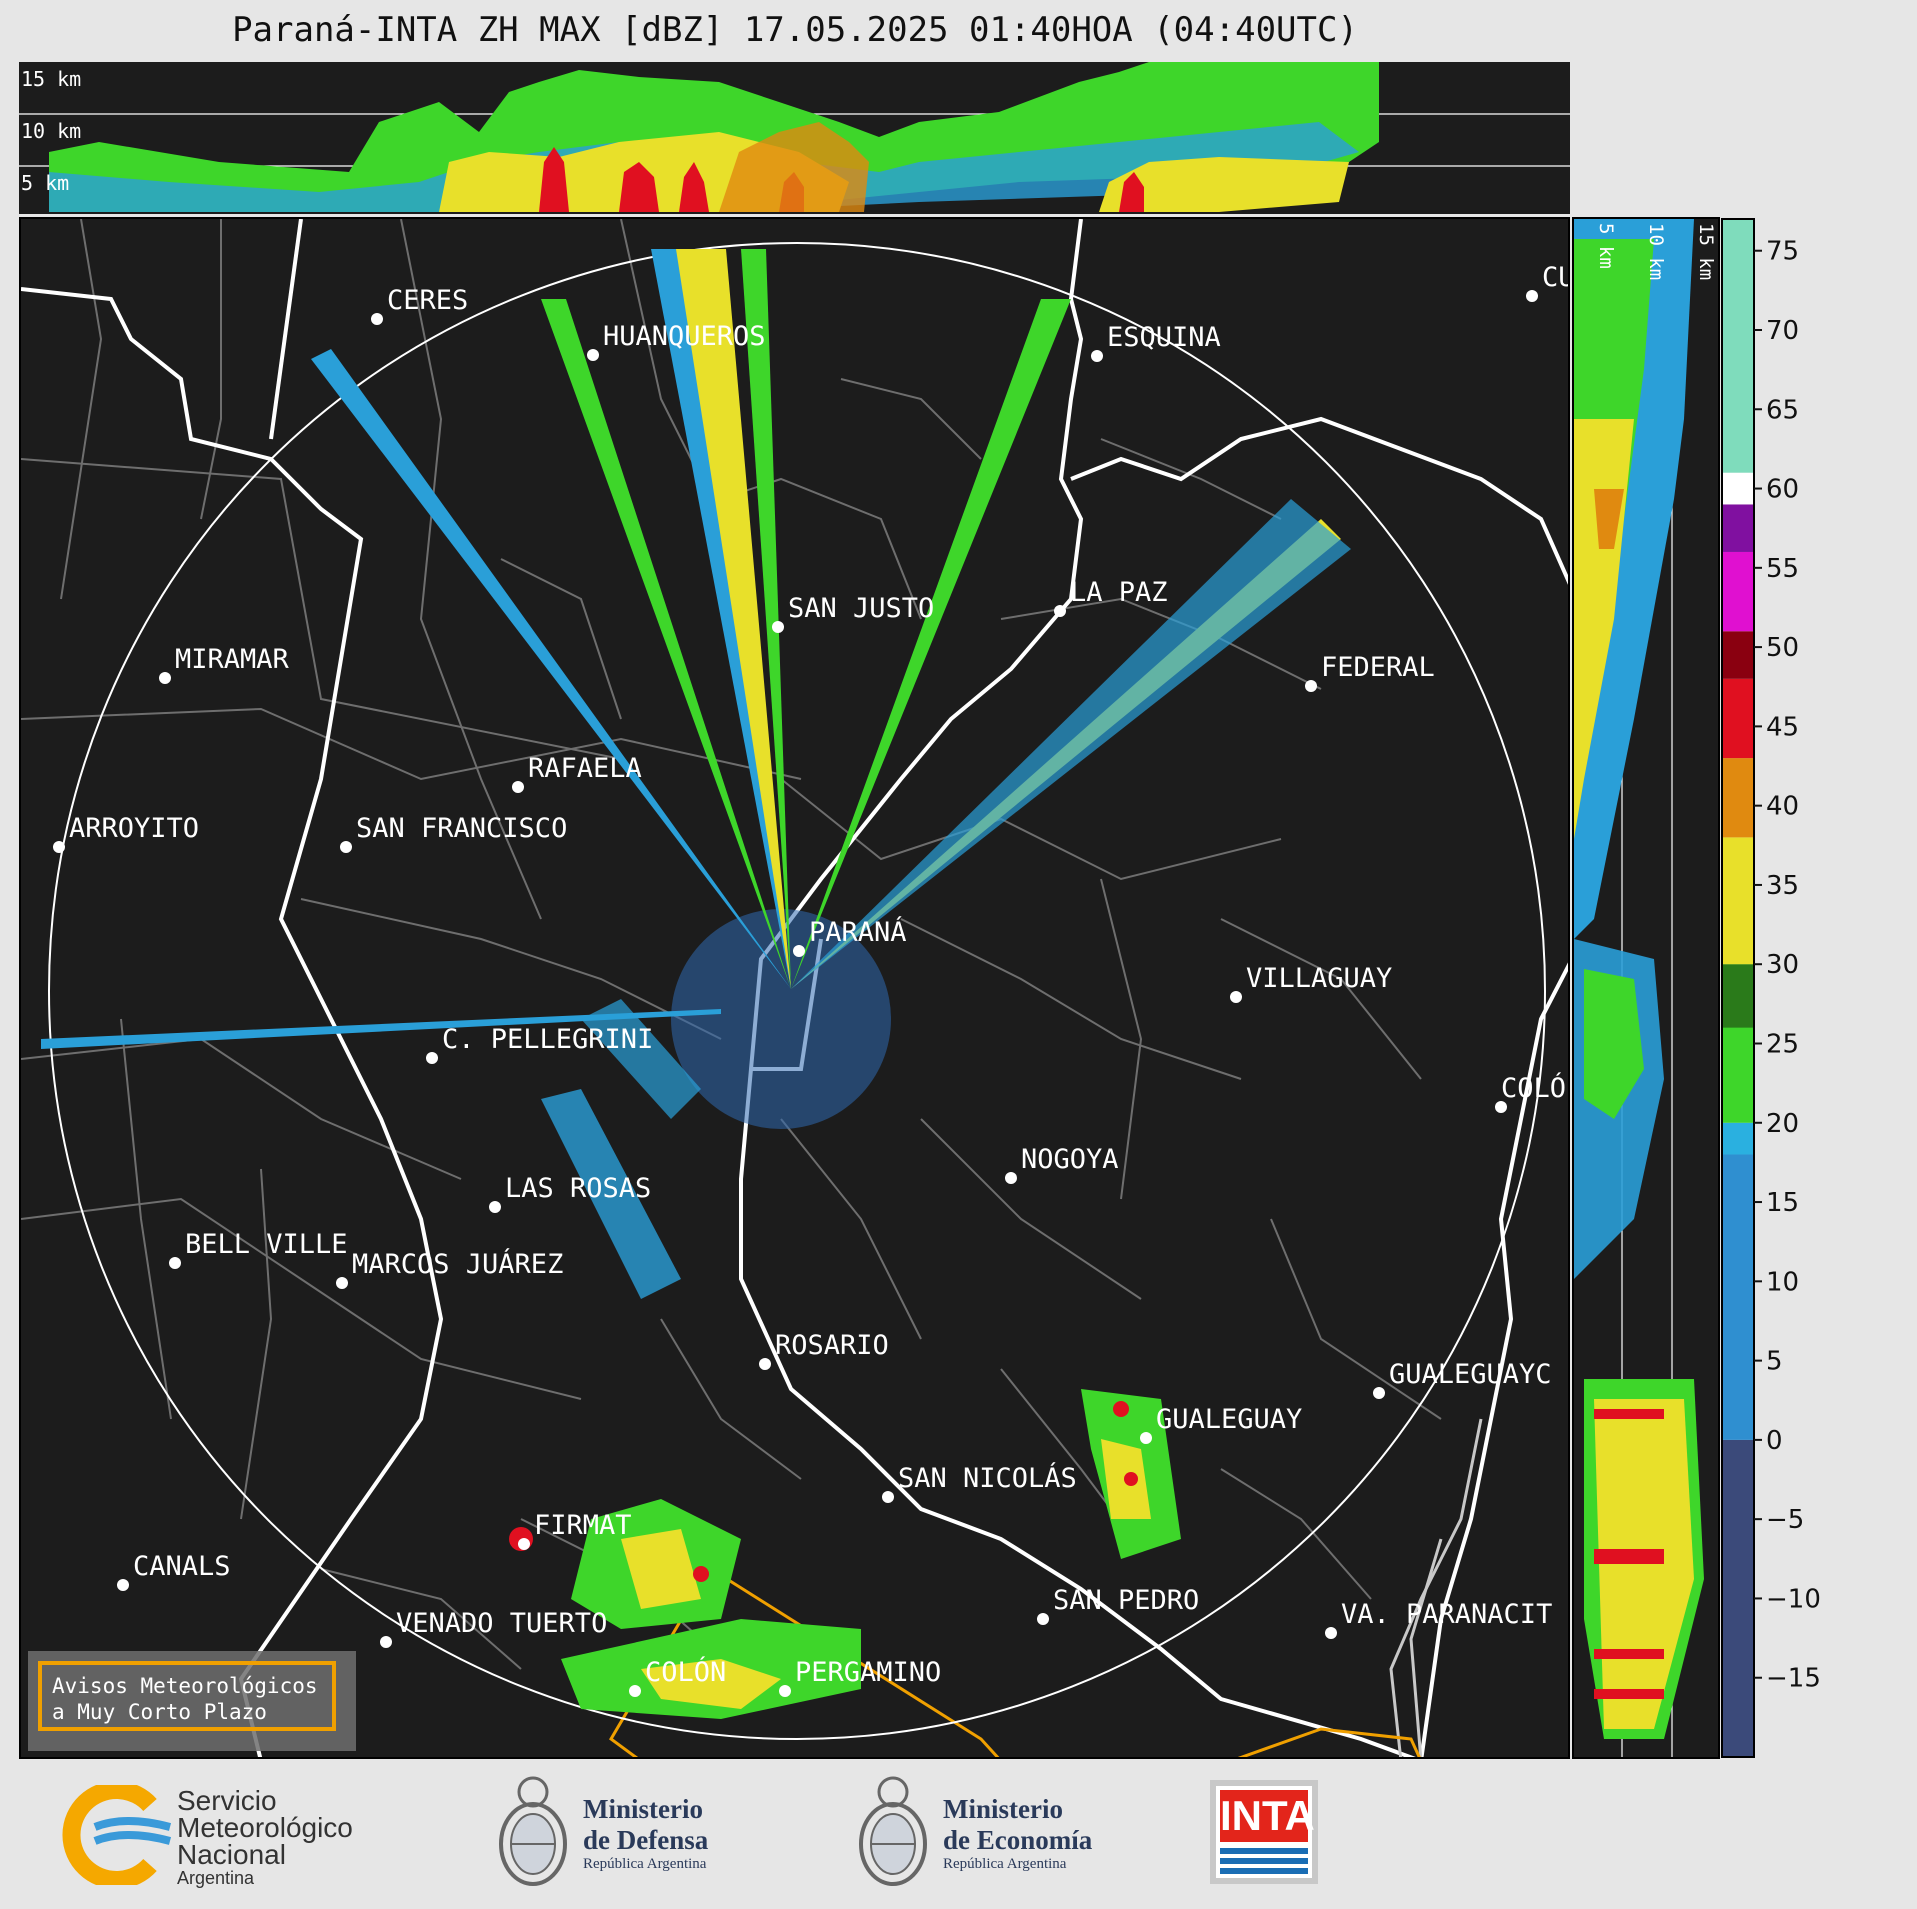 The image size is (1917, 1909). I want to click on economia-line-2: de Economía, so click(1018, 1840).